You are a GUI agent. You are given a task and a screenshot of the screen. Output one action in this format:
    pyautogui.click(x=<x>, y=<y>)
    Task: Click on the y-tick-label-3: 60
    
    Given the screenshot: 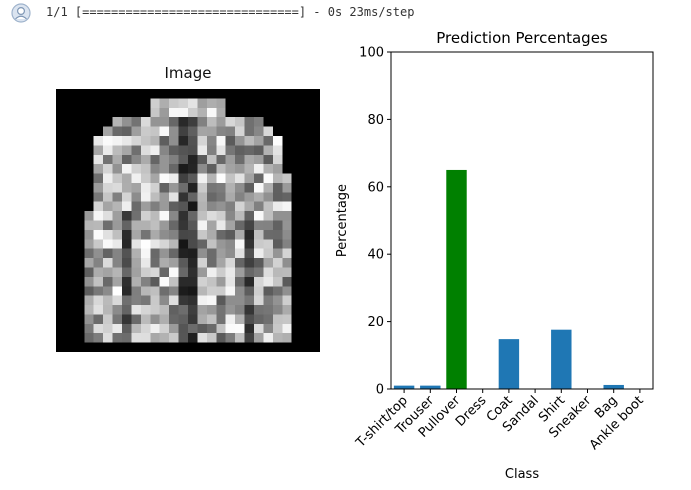 What is the action you would take?
    pyautogui.click(x=375, y=187)
    